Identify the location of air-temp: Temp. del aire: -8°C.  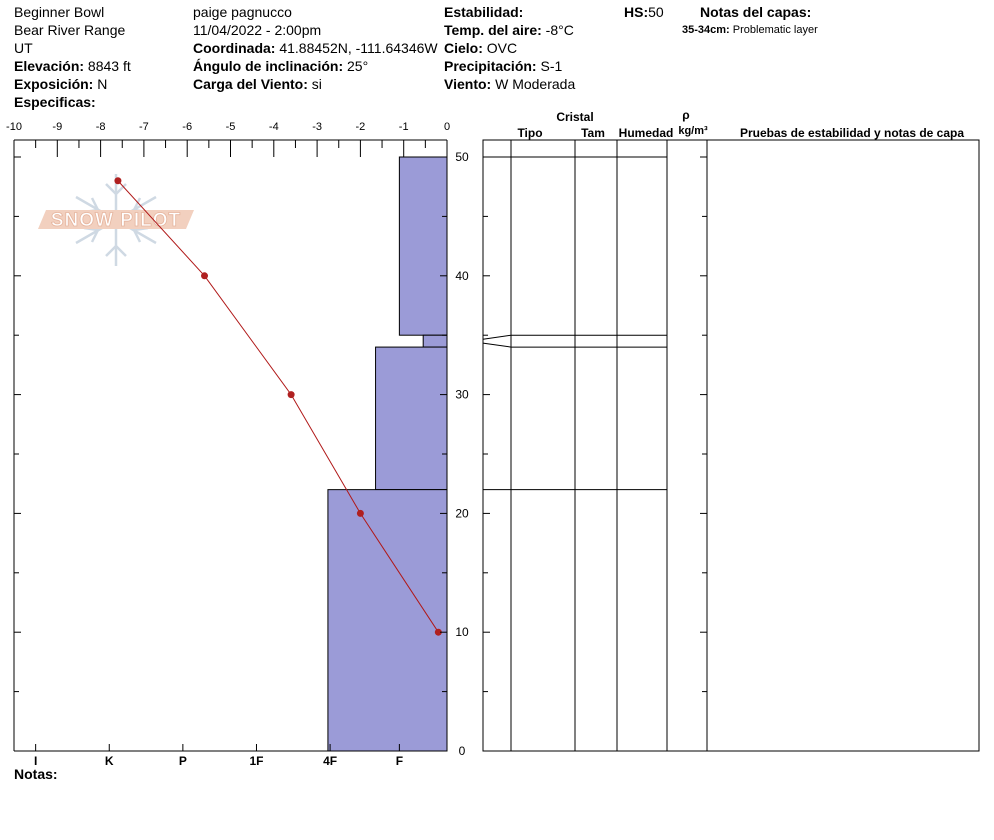
(509, 30).